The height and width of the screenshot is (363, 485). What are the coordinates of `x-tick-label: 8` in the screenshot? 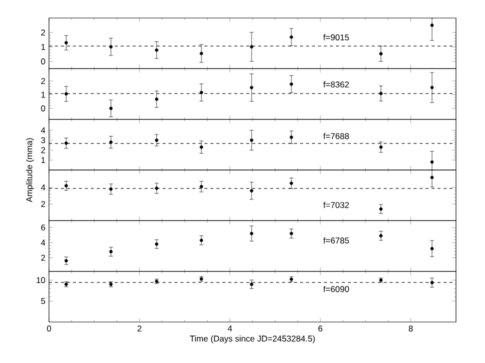 It's located at (410, 329).